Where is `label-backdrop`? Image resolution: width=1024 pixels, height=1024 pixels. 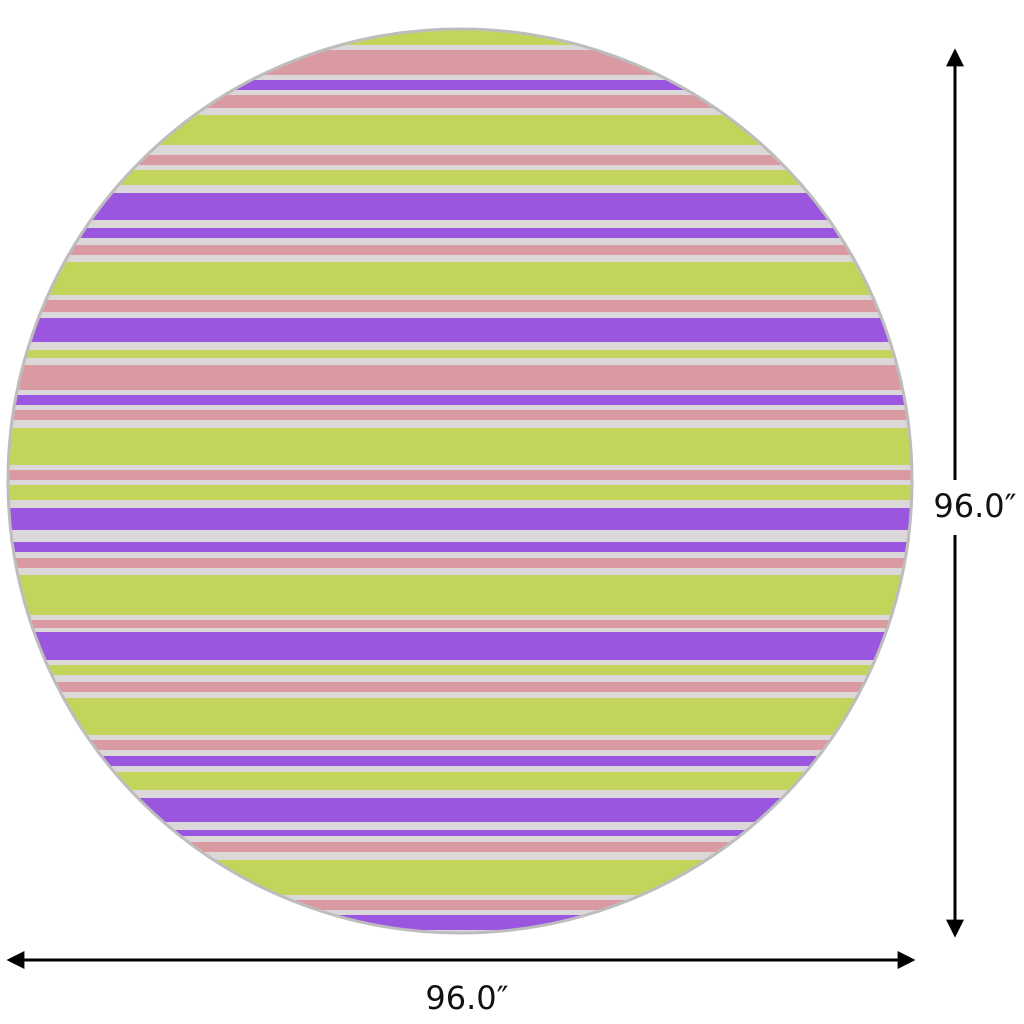
label-backdrop is located at coordinates (974, 507).